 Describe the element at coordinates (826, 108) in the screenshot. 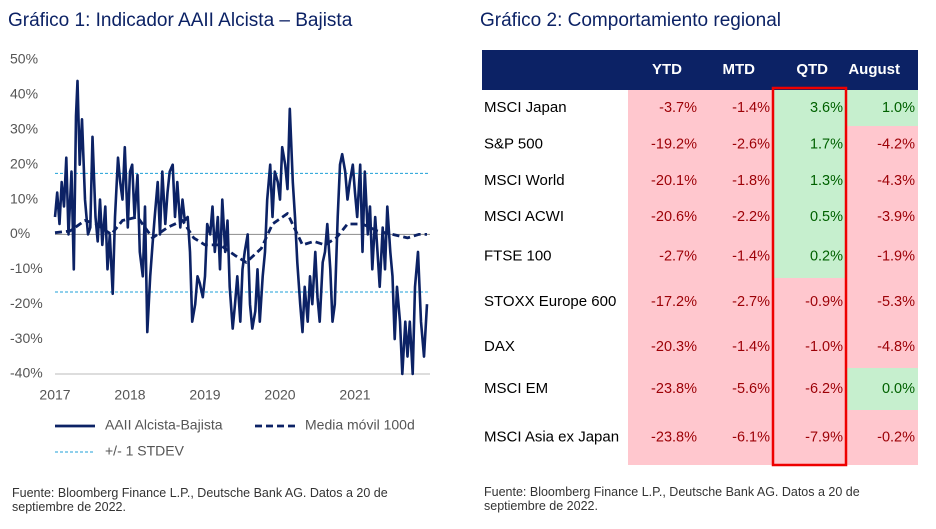

I see `cell-value: 3.6%` at that location.